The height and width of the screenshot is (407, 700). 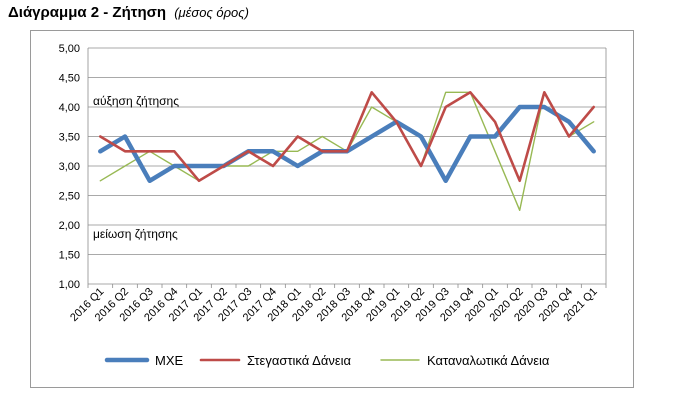 What do you see at coordinates (69, 226) in the screenshot?
I see `y-tick-label: 2,00` at bounding box center [69, 226].